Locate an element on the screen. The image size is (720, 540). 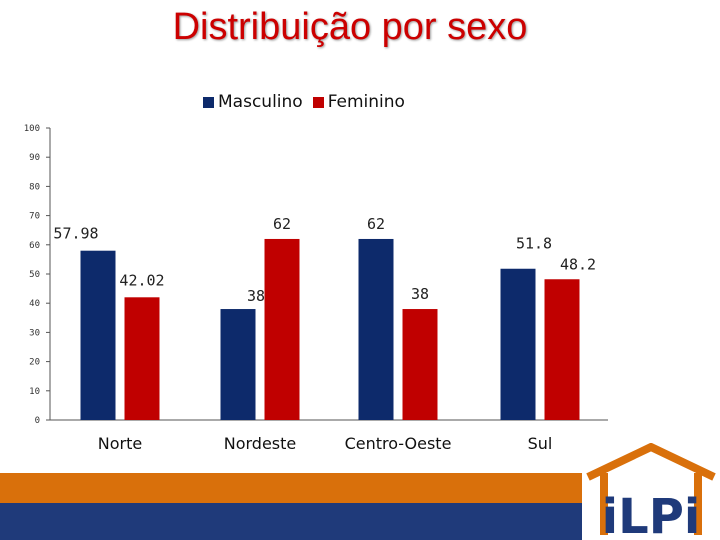
y-tick-label: 40 is located at coordinates (34, 304).